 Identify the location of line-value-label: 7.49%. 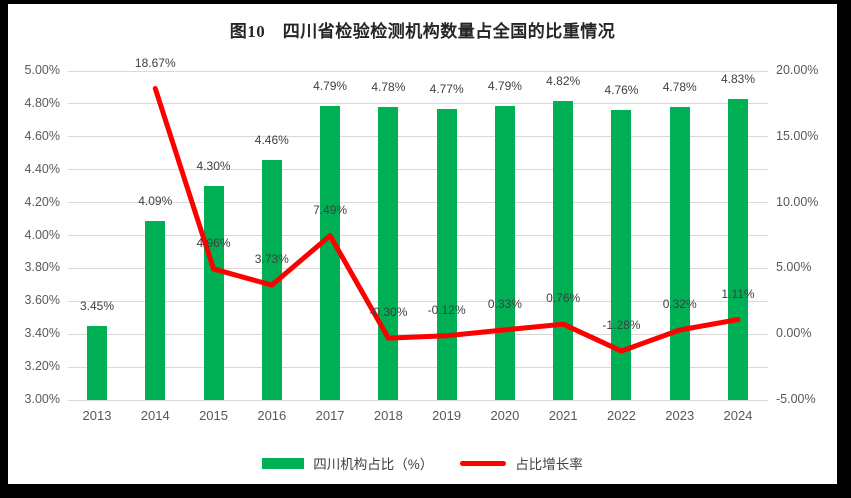
(330, 209).